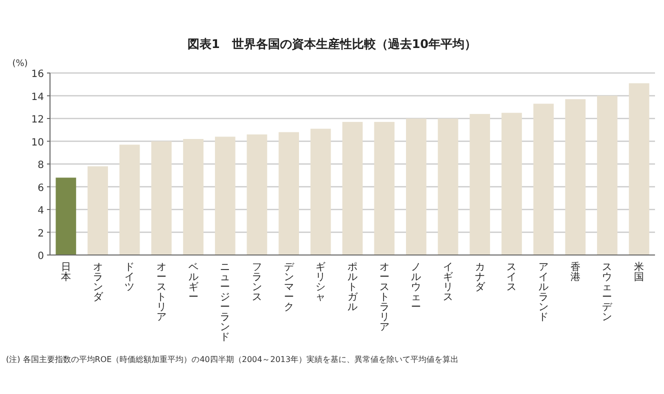 This screenshot has height=394, width=664. I want to click on x-tick-label: ノルウェー, so click(416, 287).